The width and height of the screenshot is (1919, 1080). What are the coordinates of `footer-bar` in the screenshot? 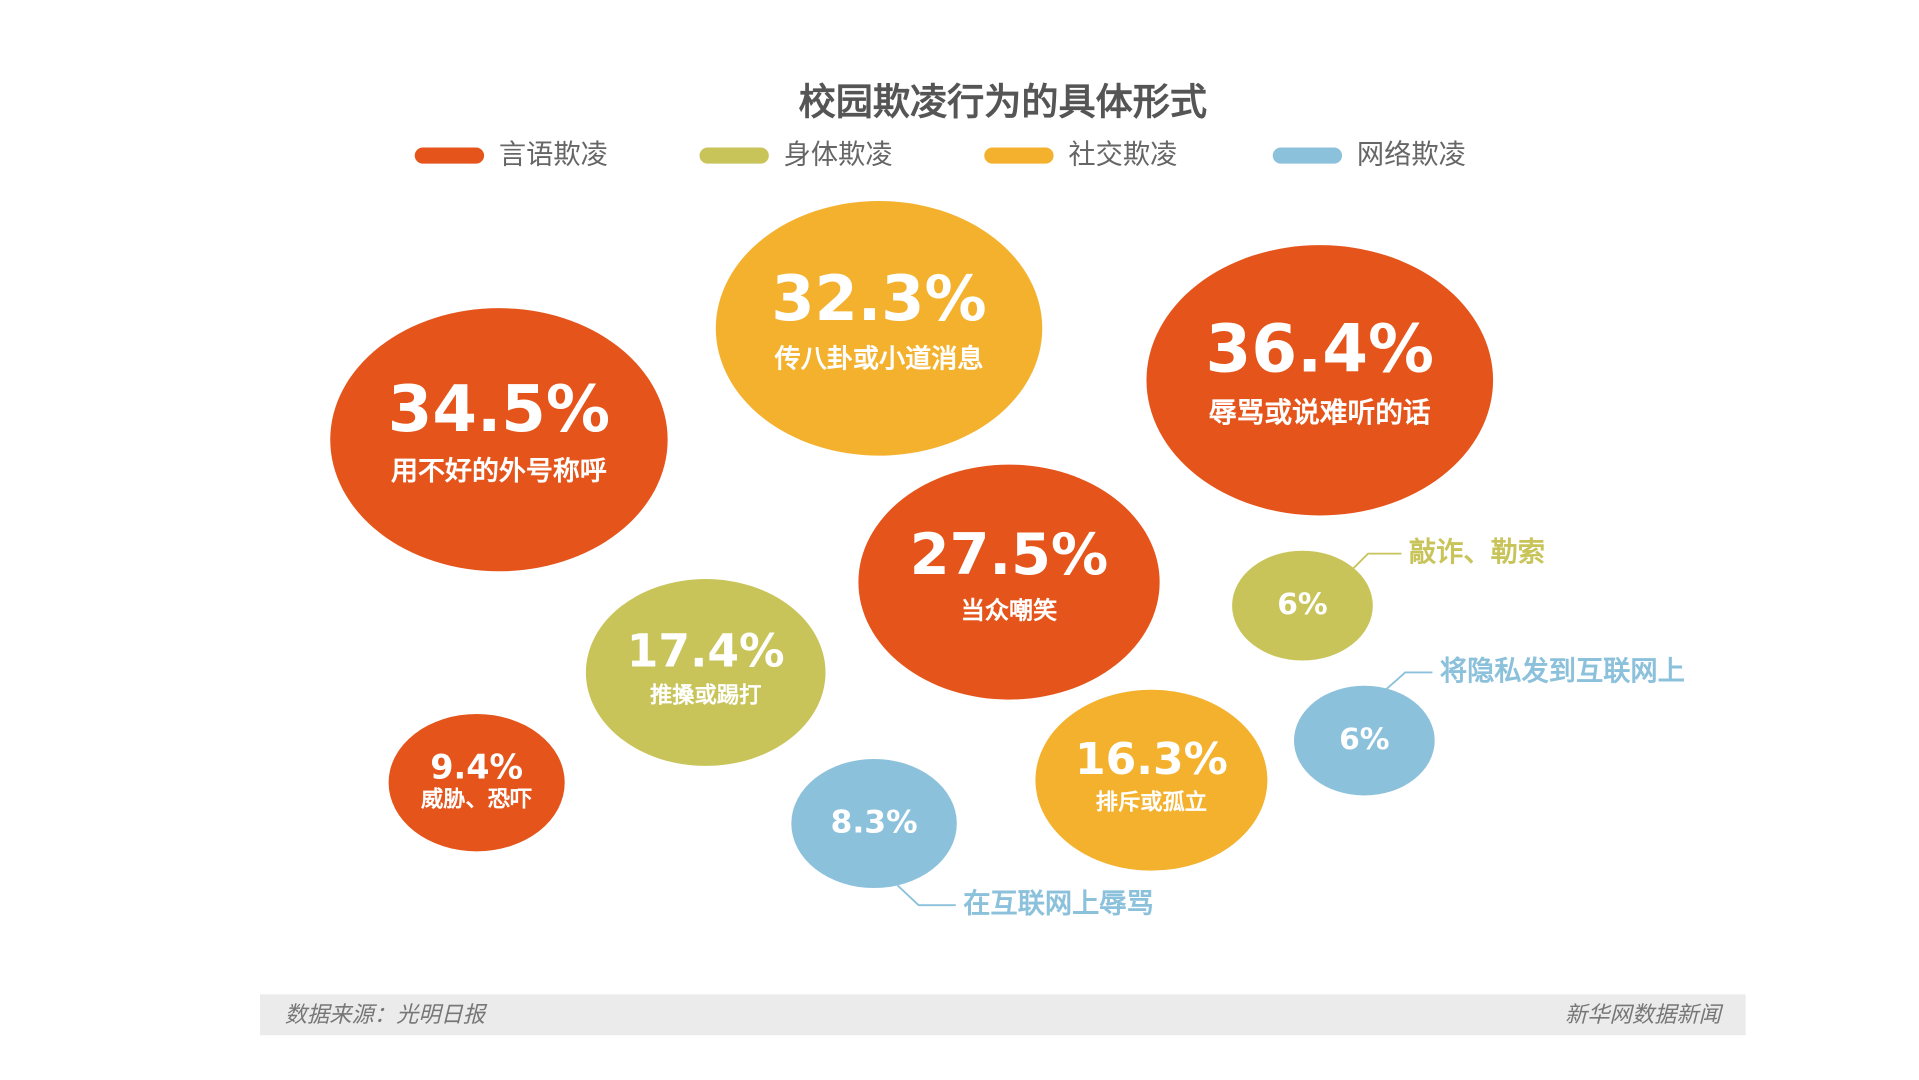 It's located at (1002, 1015).